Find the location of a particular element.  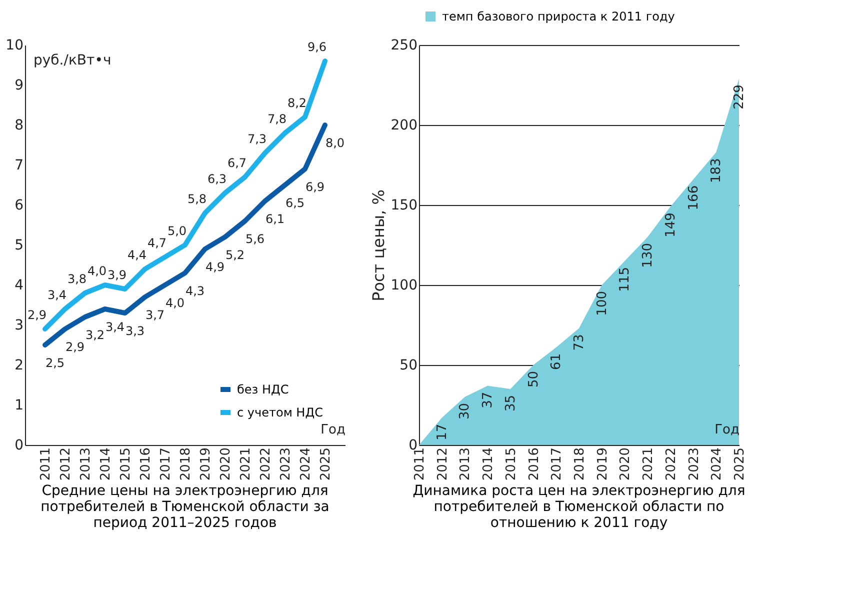

data-label: 73 is located at coordinates (579, 342).